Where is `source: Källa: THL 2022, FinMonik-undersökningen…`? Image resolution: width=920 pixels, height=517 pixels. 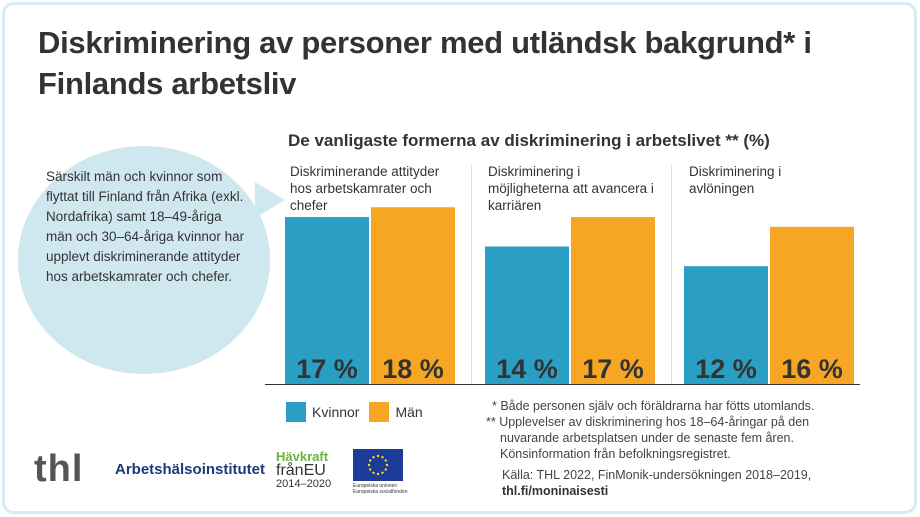 source: Källa: THL 2022, FinMonik-undersökningen… is located at coordinates (657, 475).